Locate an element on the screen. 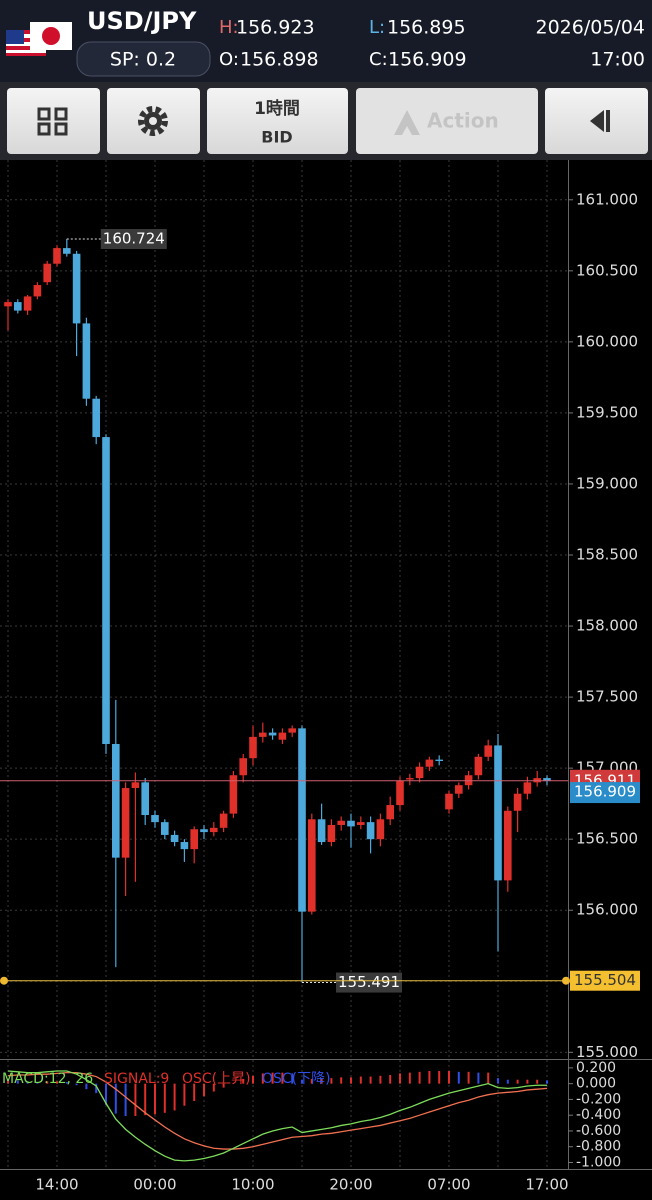 This screenshot has height=1200, width=652. x-tick-label: 07:00 is located at coordinates (448, 1185).